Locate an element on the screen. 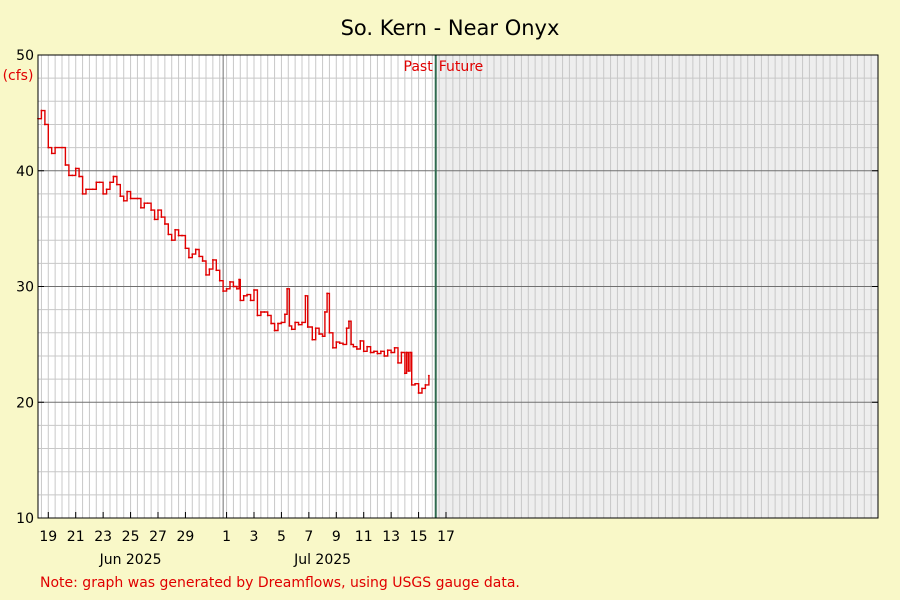  chart-title: So. Kern - Near Onyx is located at coordinates (450, 28).